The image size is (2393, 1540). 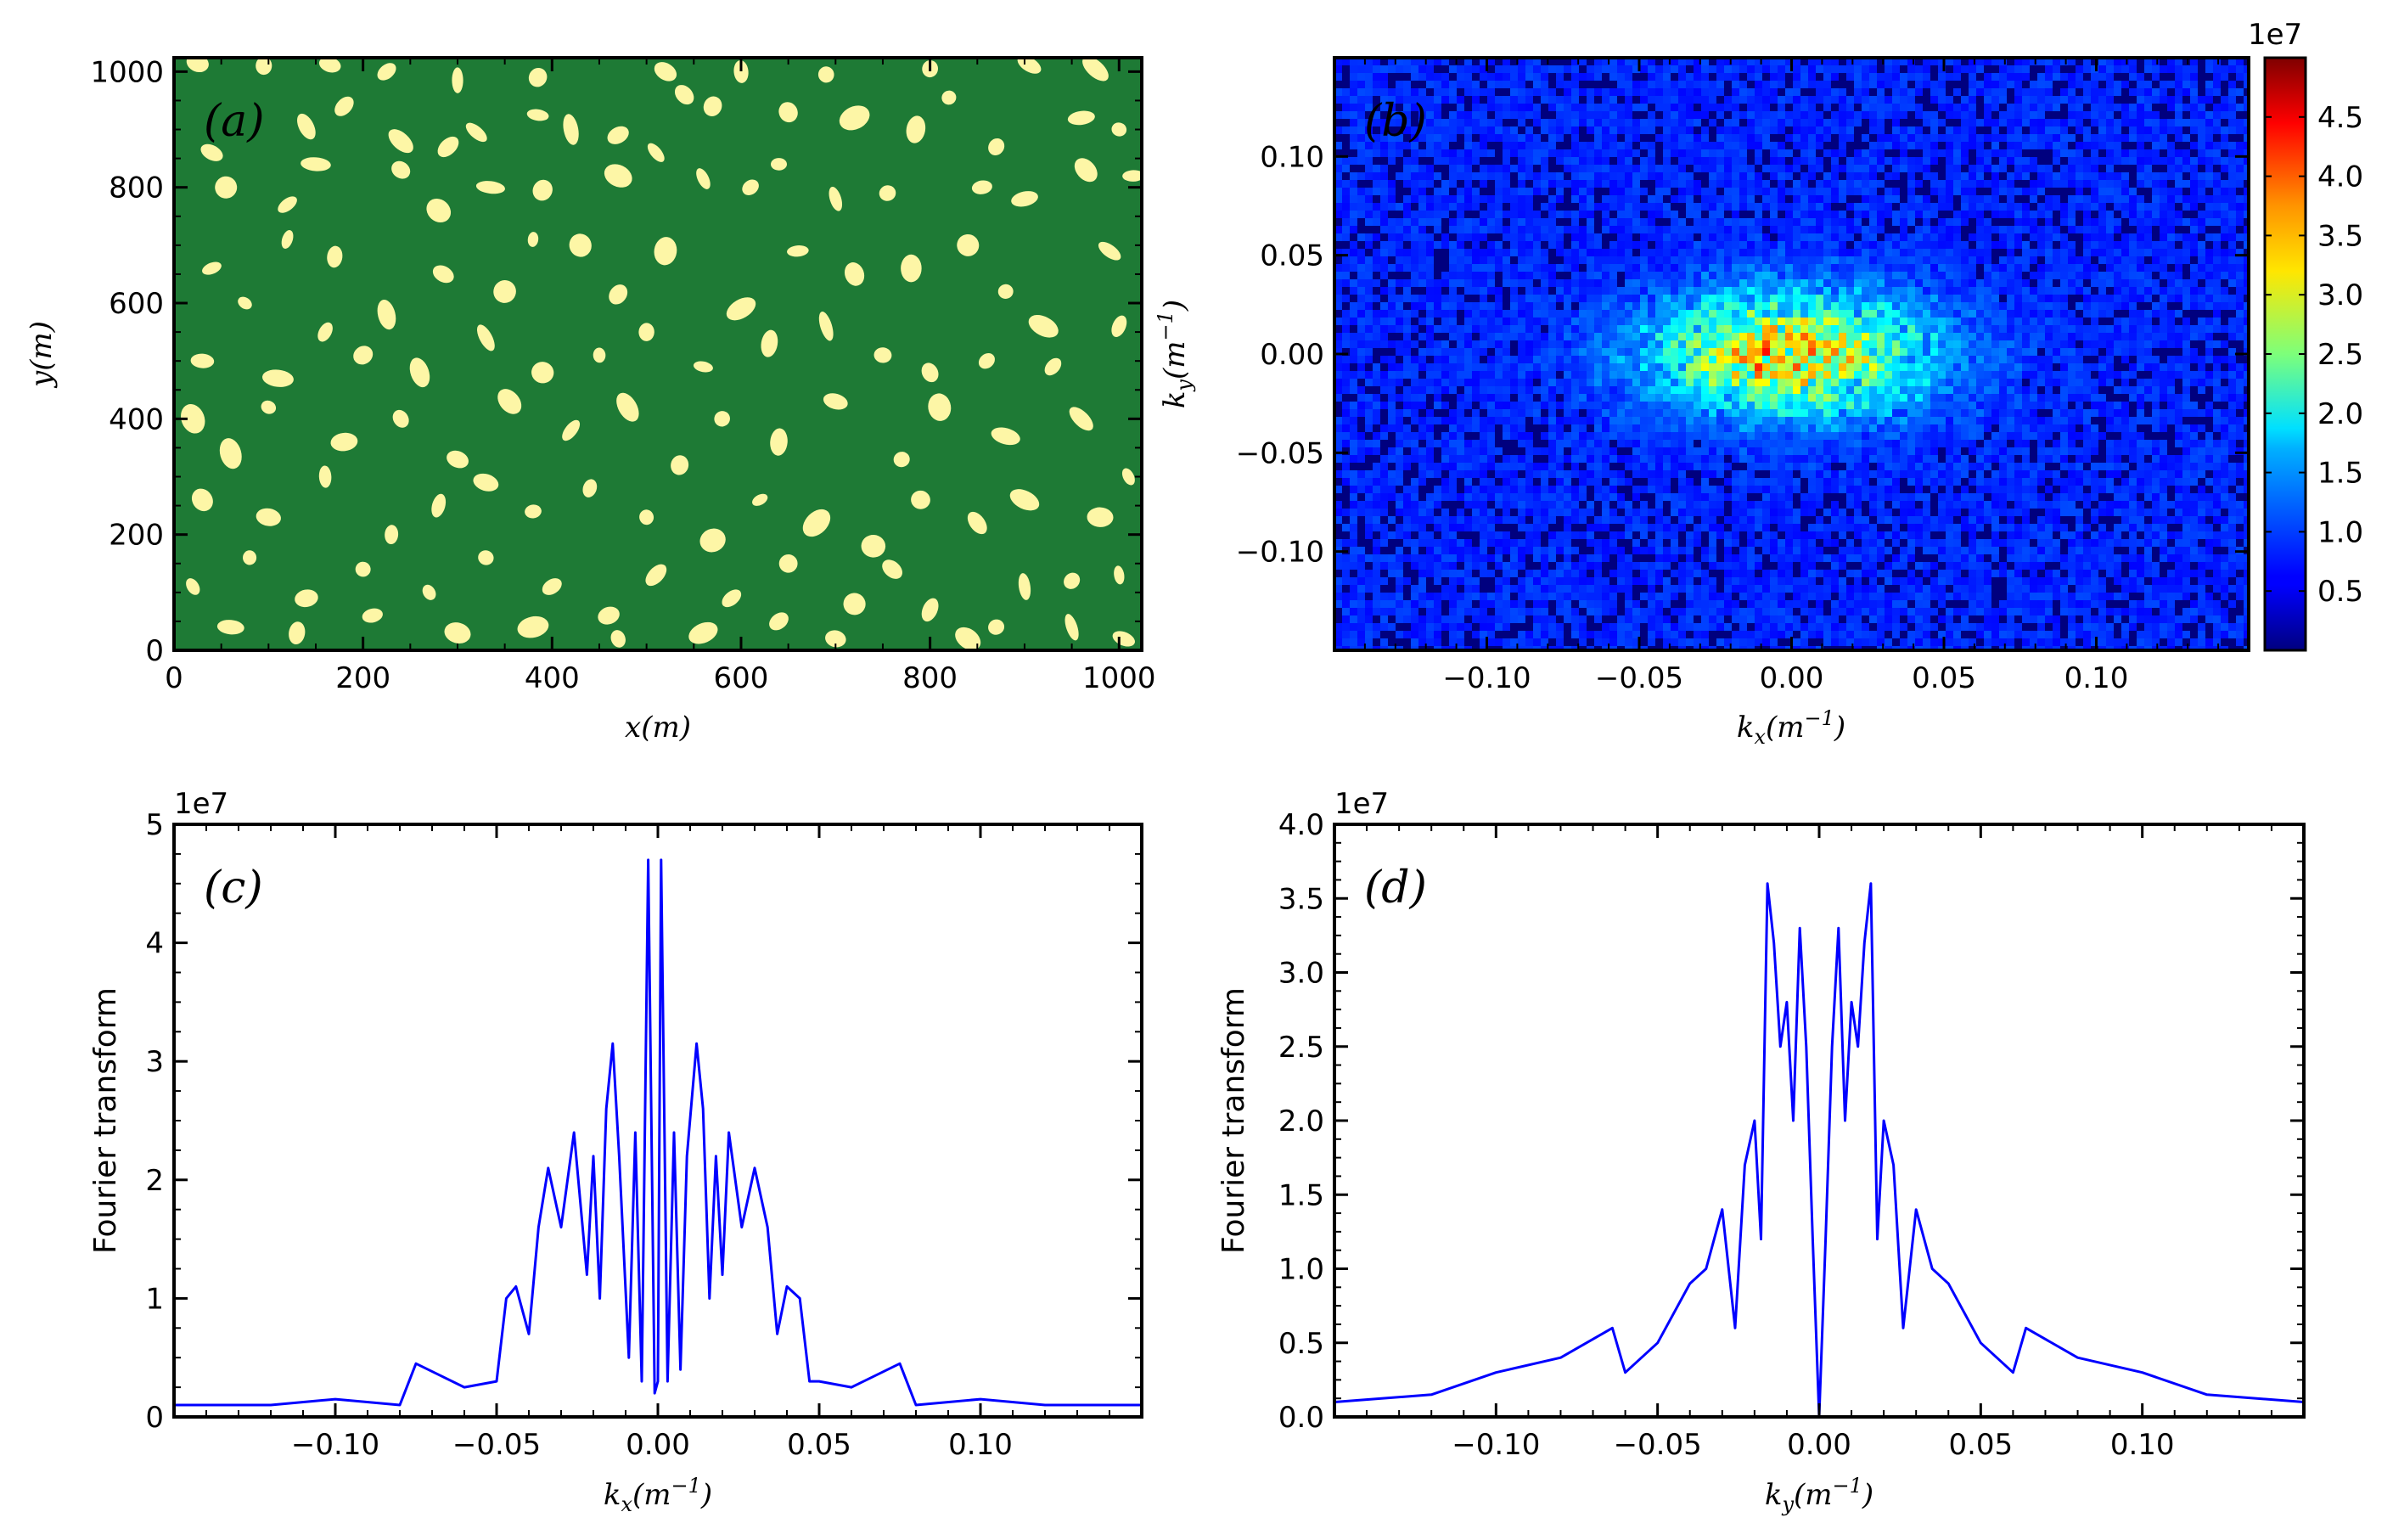 What do you see at coordinates (552, 678) in the screenshot?
I see `panel-a-x-tick-label: 400` at bounding box center [552, 678].